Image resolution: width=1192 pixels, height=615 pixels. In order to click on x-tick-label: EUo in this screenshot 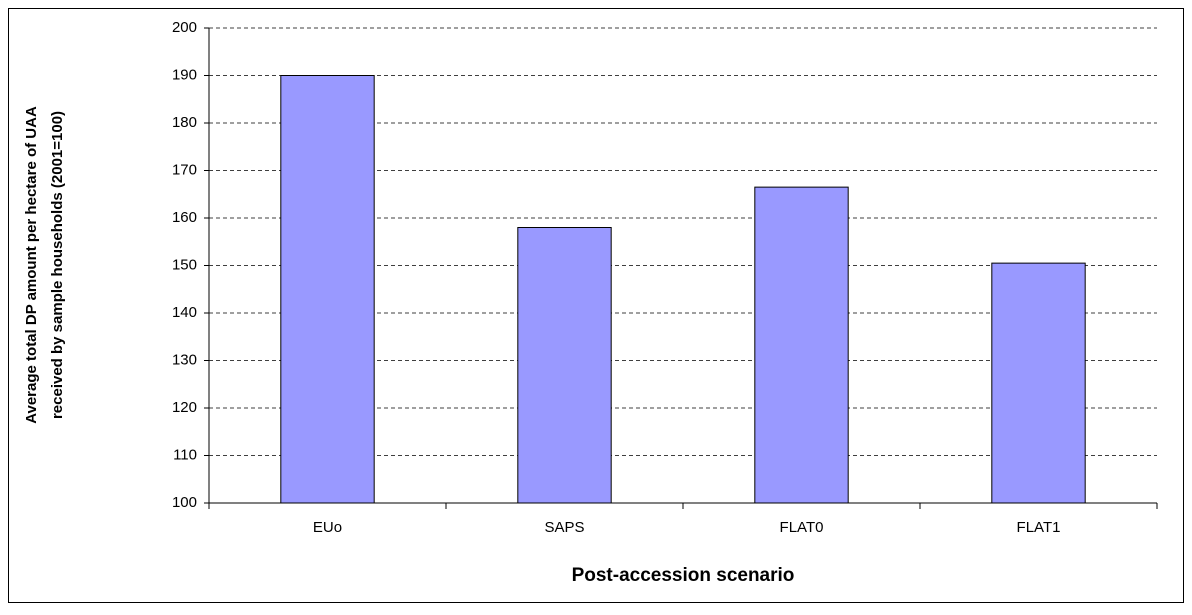, I will do `click(327, 527)`.